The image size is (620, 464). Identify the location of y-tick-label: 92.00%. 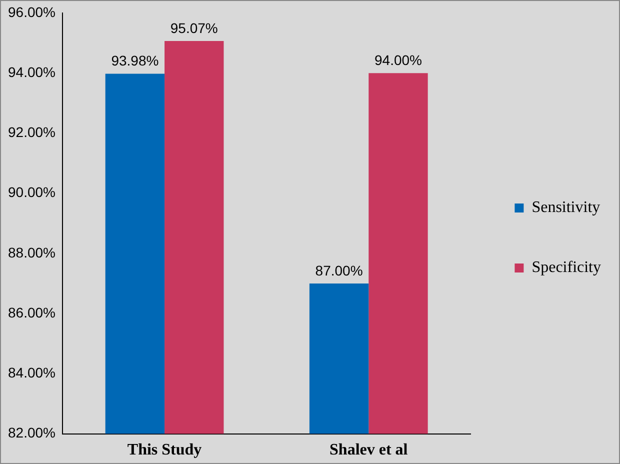
(32, 132).